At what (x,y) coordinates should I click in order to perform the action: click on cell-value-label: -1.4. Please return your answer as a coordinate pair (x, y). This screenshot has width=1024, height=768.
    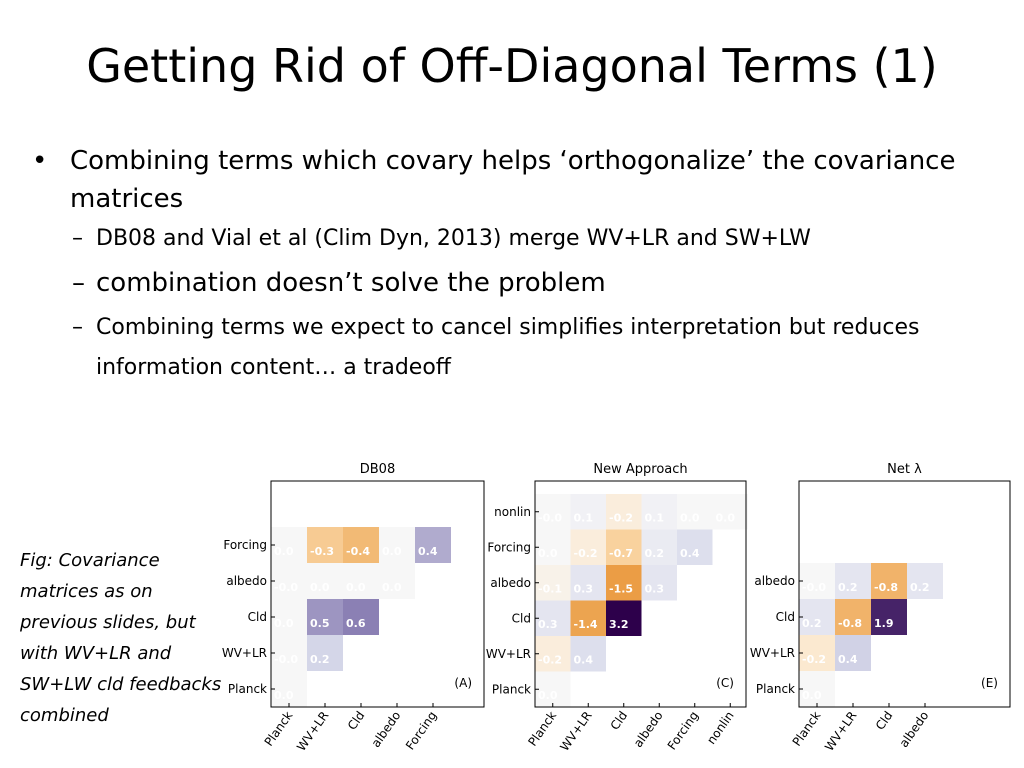
    Looking at the image, I should click on (586, 624).